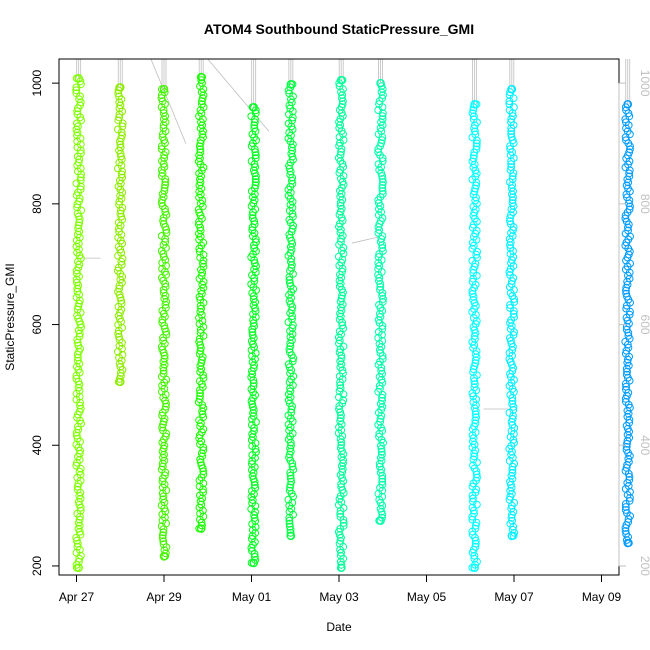 The image size is (650, 650). I want to click on x-tick-label: May 03, so click(339, 597).